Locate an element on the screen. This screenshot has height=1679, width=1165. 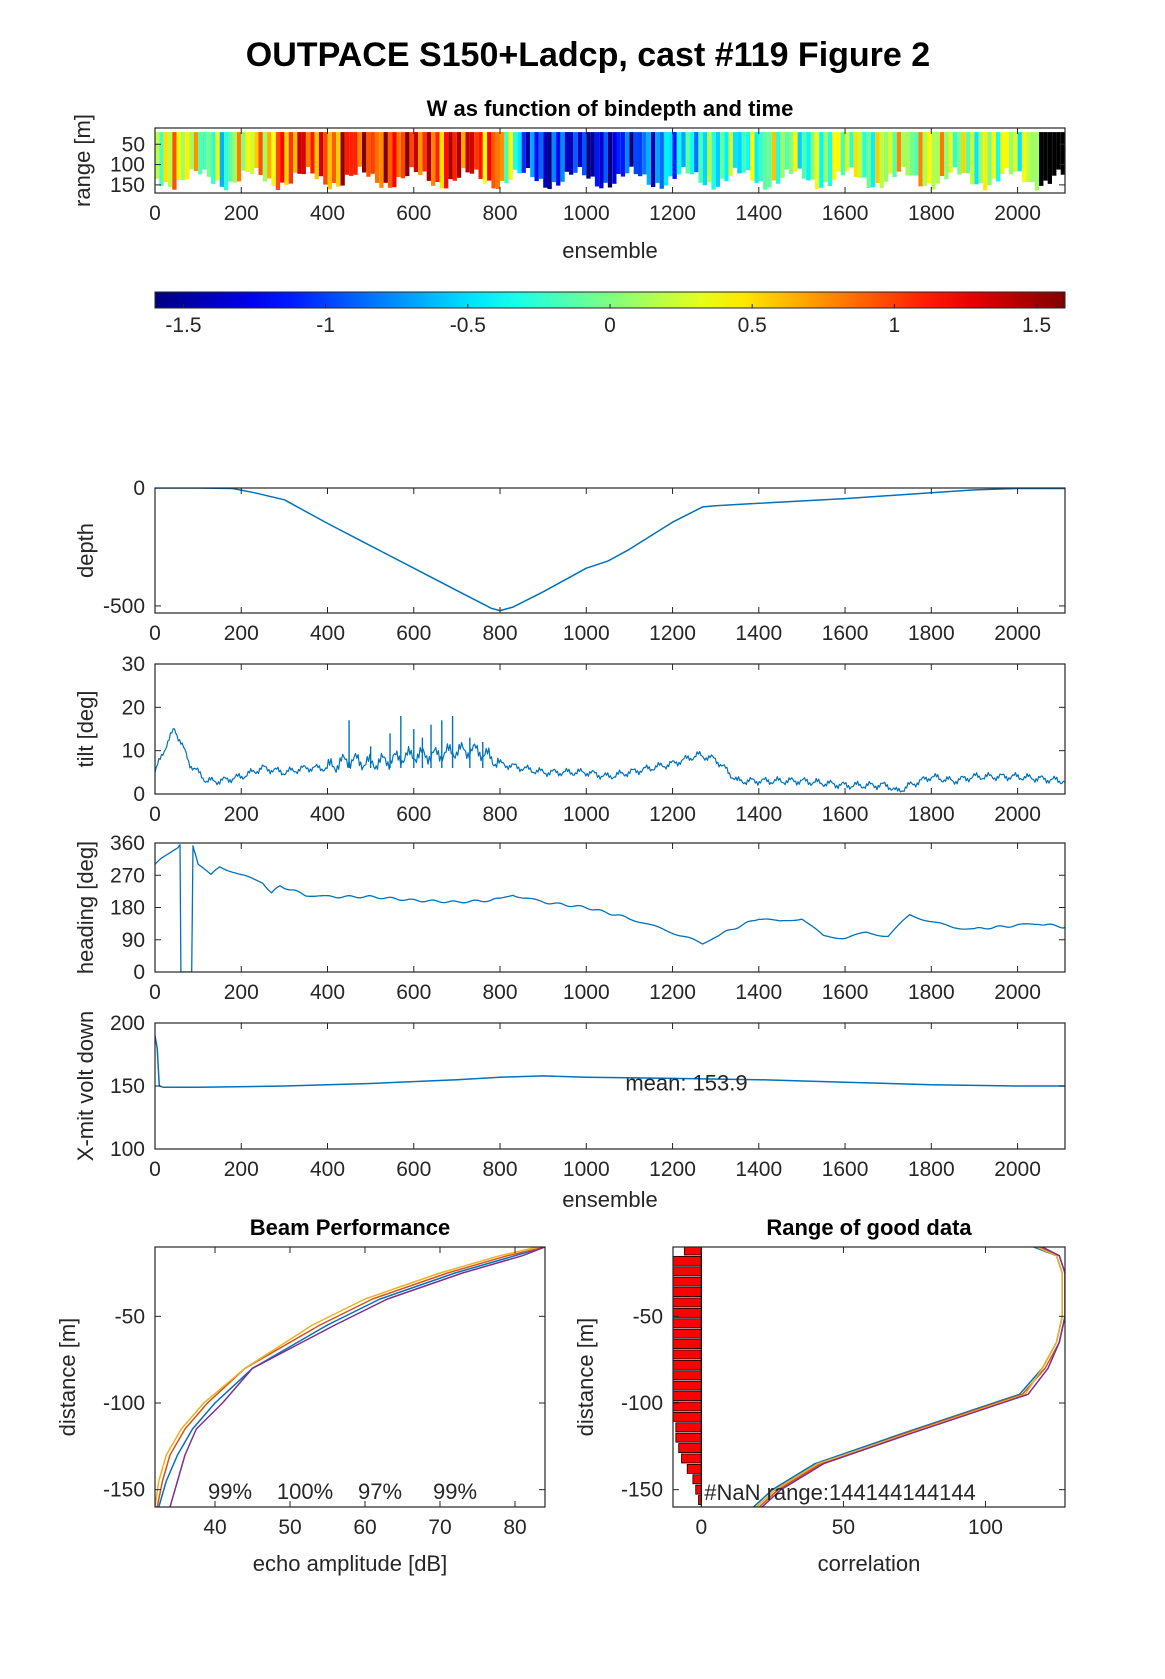
x-tick-label: 200 is located at coordinates (241, 1169).